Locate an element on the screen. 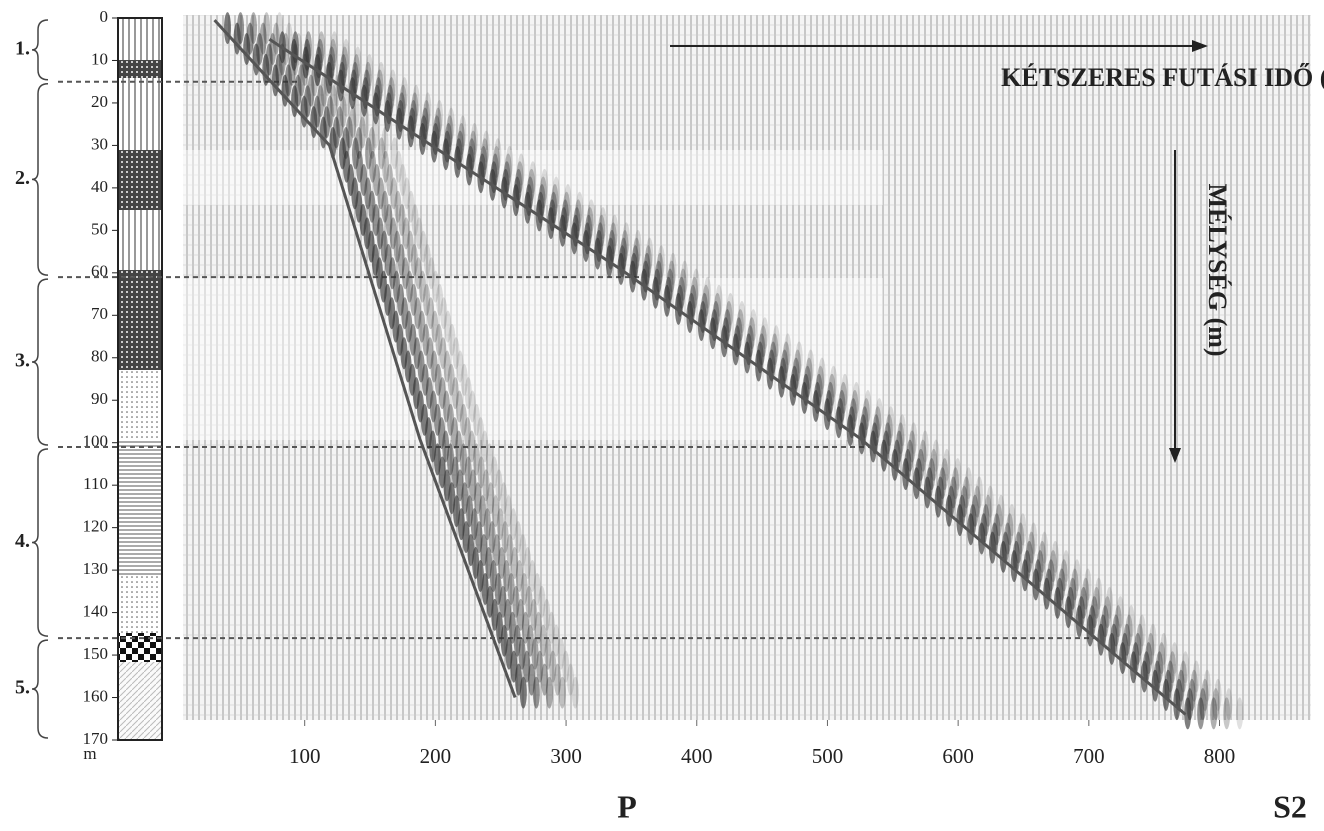 The image size is (1324, 831). y-axis-title: MÉLYSÉG (m) is located at coordinates (1217, 269).